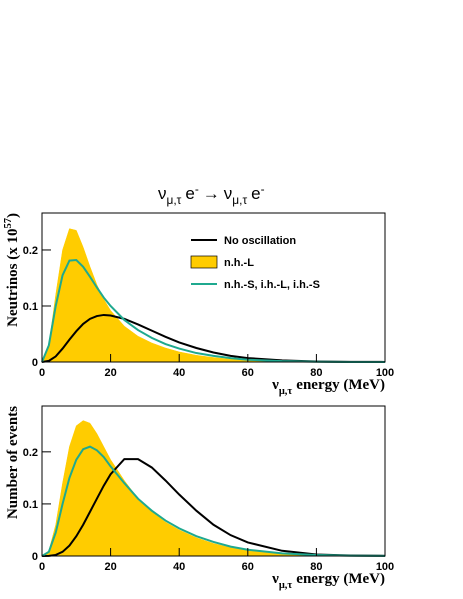  I want to click on chart-title: νμ,τ e- → νμ,τ e-, so click(211, 194).